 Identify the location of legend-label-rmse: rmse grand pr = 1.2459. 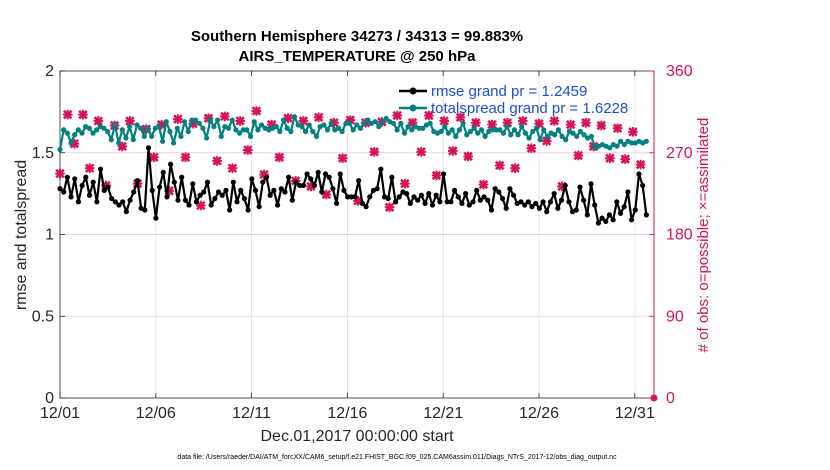
(509, 91).